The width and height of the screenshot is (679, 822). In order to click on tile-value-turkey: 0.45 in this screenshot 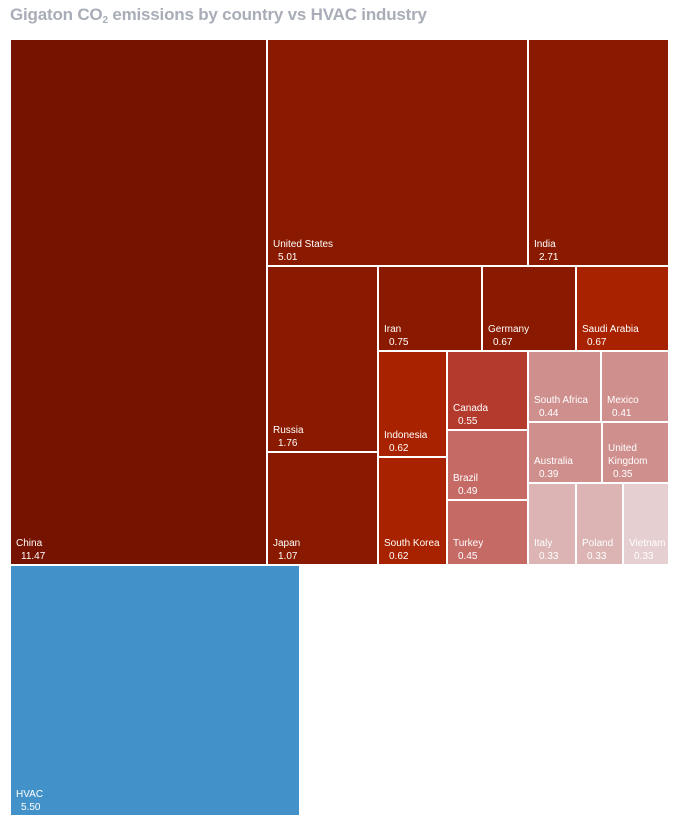, I will do `click(468, 556)`.